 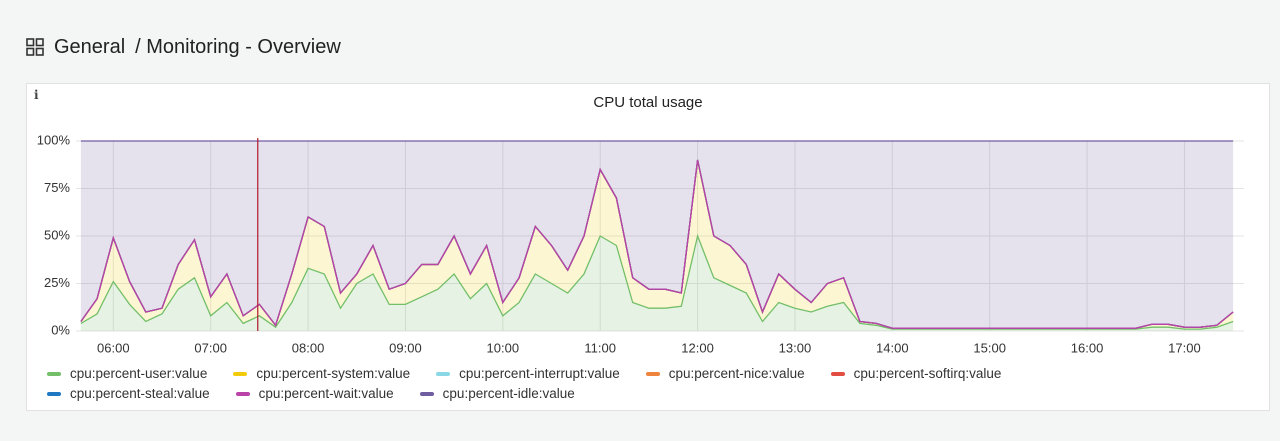 What do you see at coordinates (508, 393) in the screenshot?
I see `legend-label: cpu:percent-idle:value` at bounding box center [508, 393].